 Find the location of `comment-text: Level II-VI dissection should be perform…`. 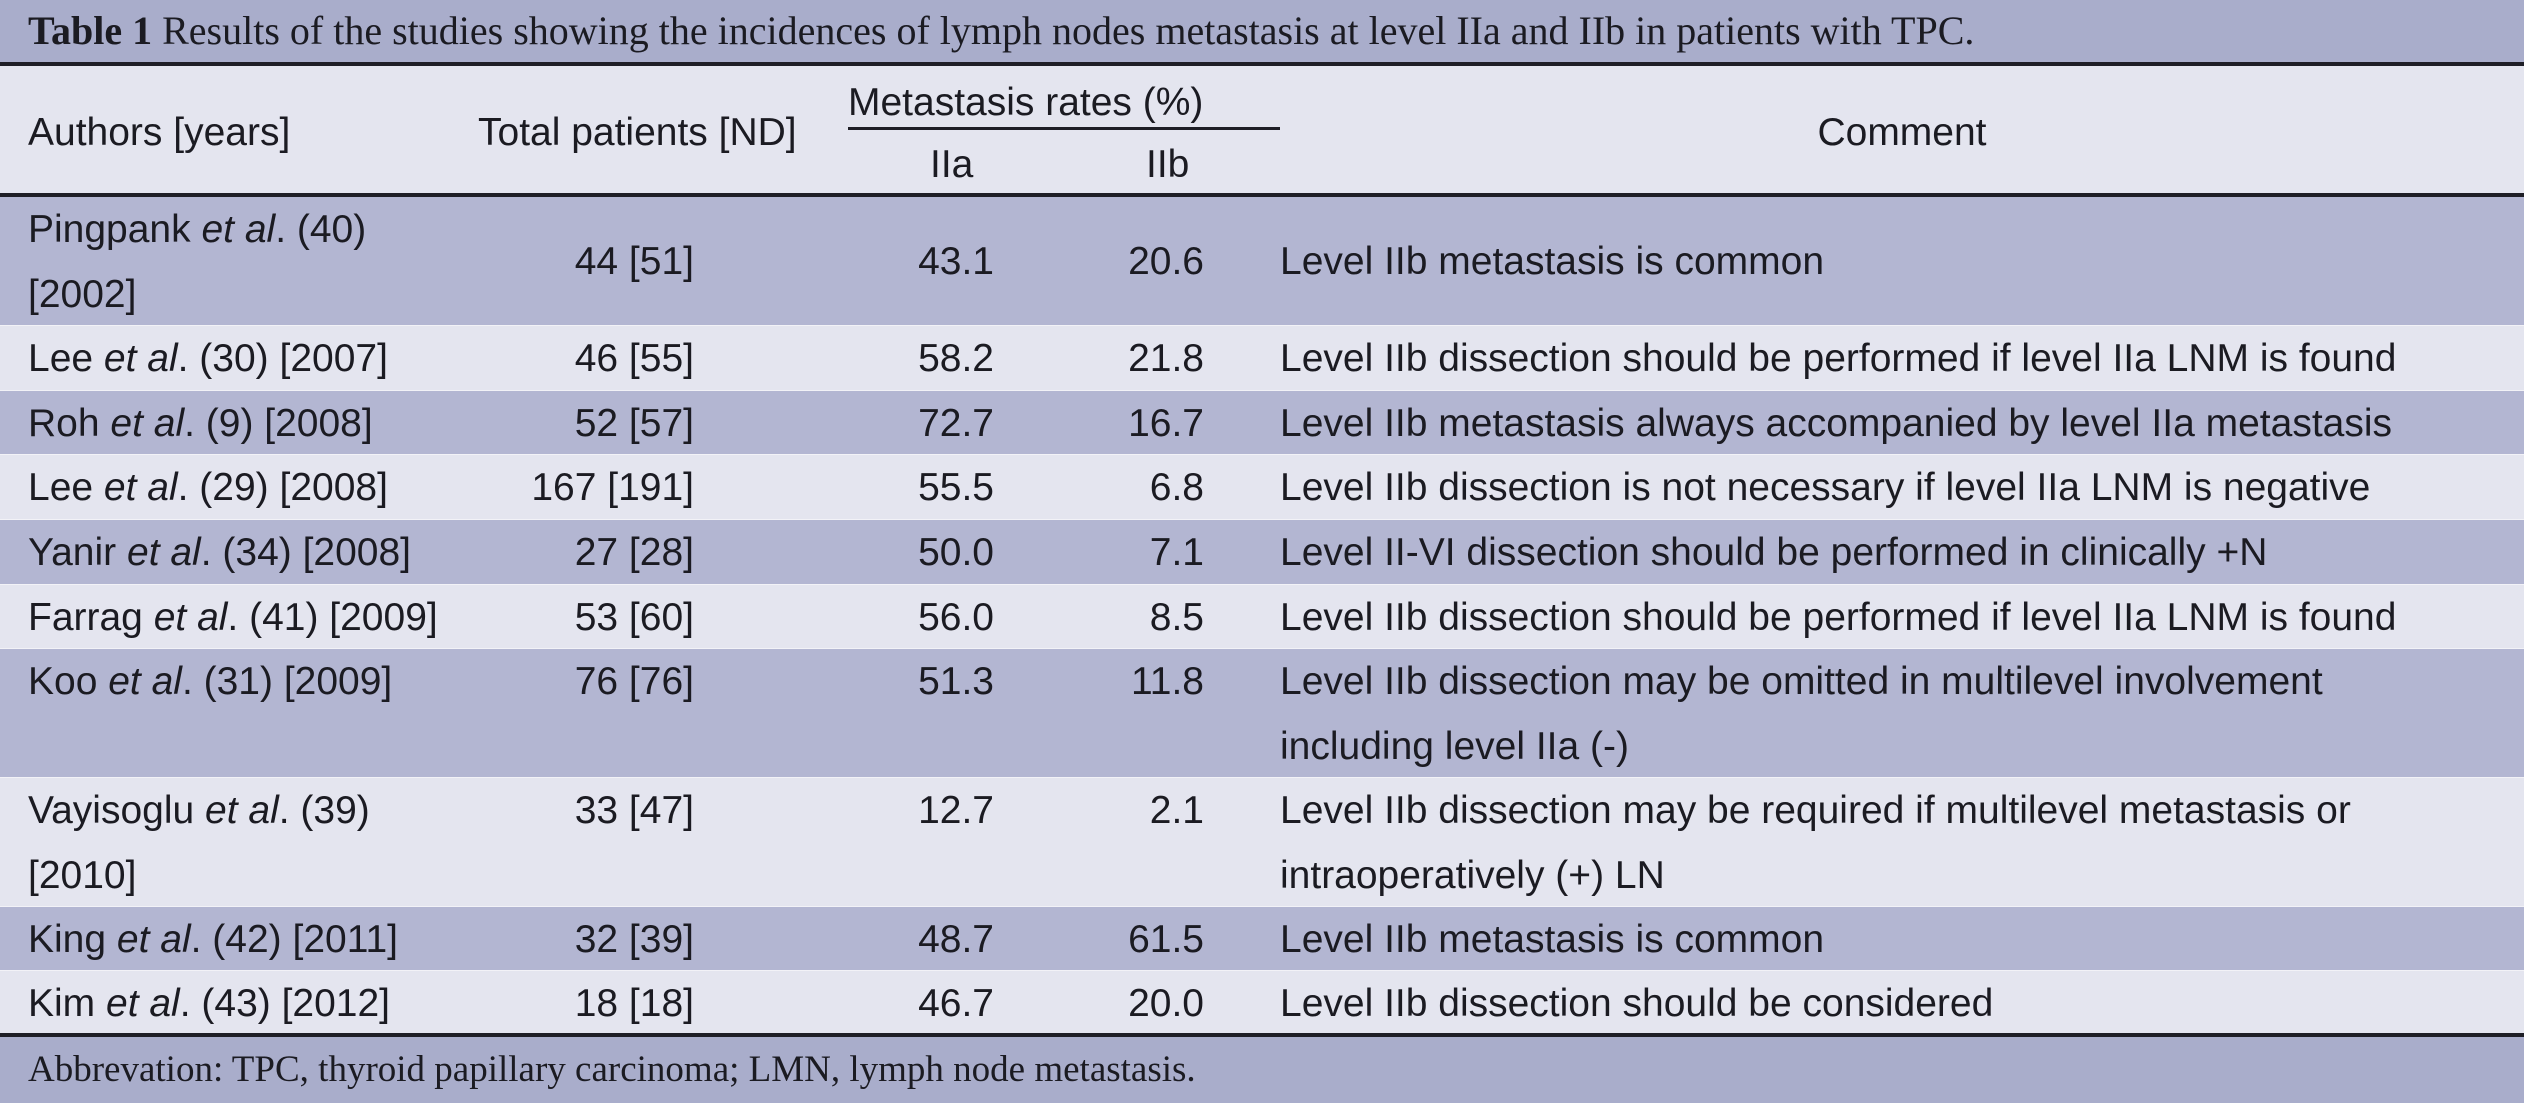

comment-text: Level II-VI dissection should be perform… is located at coordinates (1774, 552).